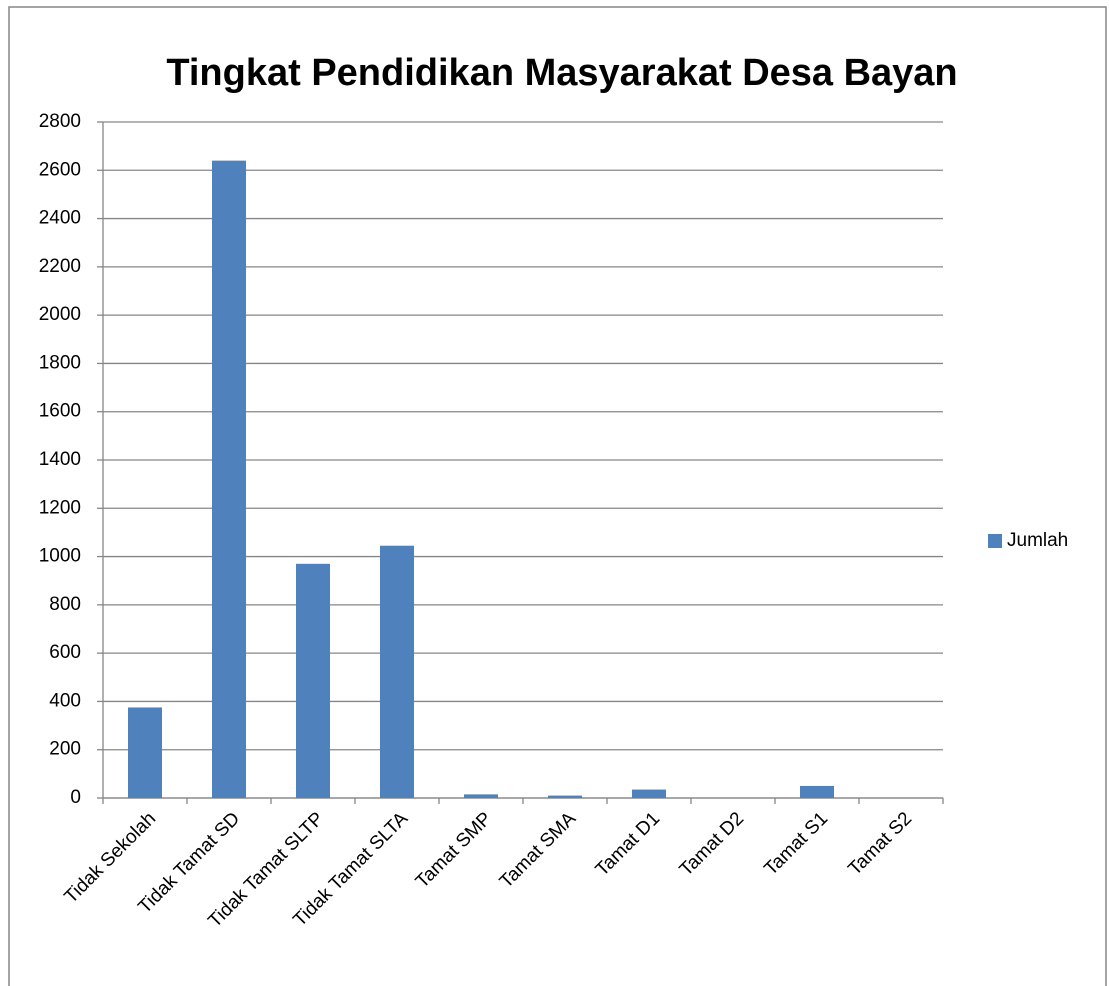 This screenshot has width=1109, height=986. What do you see at coordinates (60, 314) in the screenshot?
I see `y-tick-label: 2000` at bounding box center [60, 314].